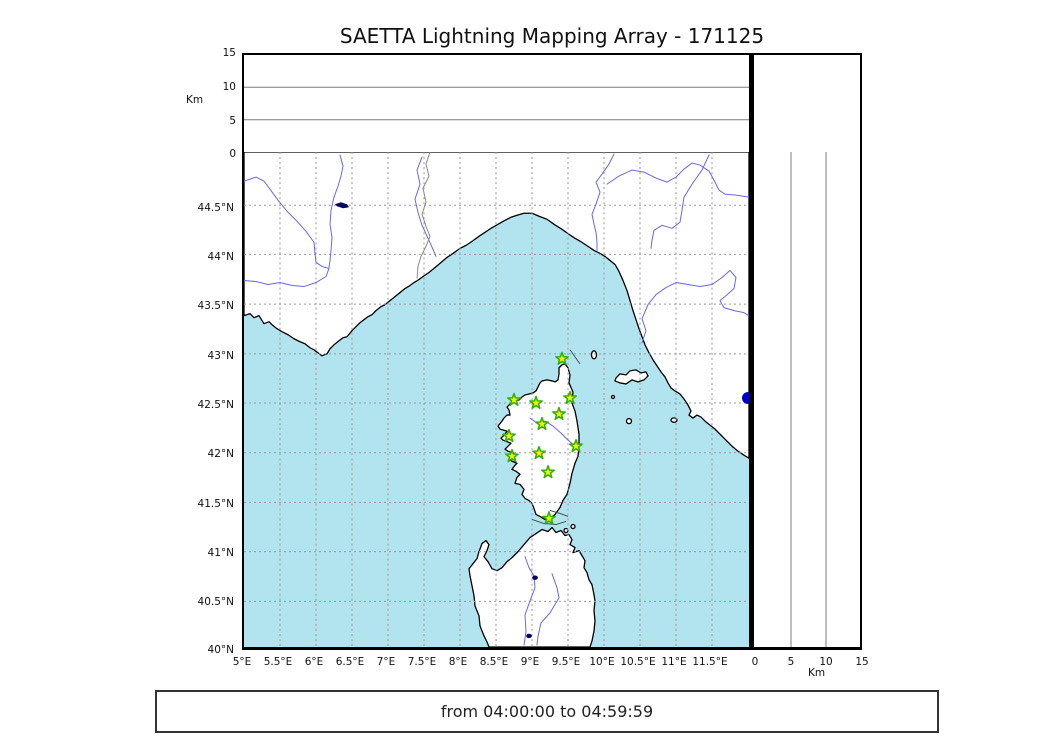  What do you see at coordinates (242, 662) in the screenshot?
I see `lon-tick-label: 5°E` at bounding box center [242, 662].